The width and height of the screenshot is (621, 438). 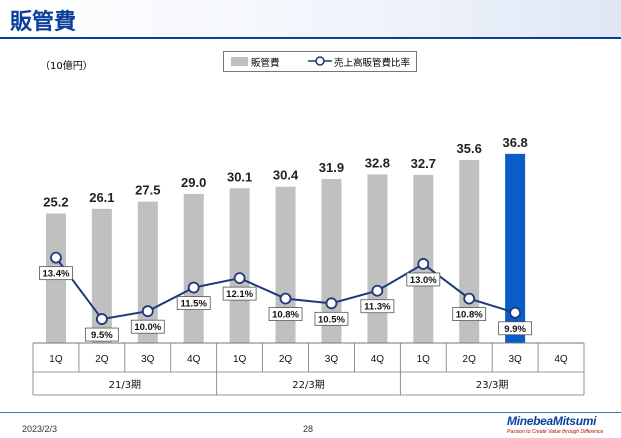 I want to click on bar-value-label: 30.4, so click(x=286, y=175).